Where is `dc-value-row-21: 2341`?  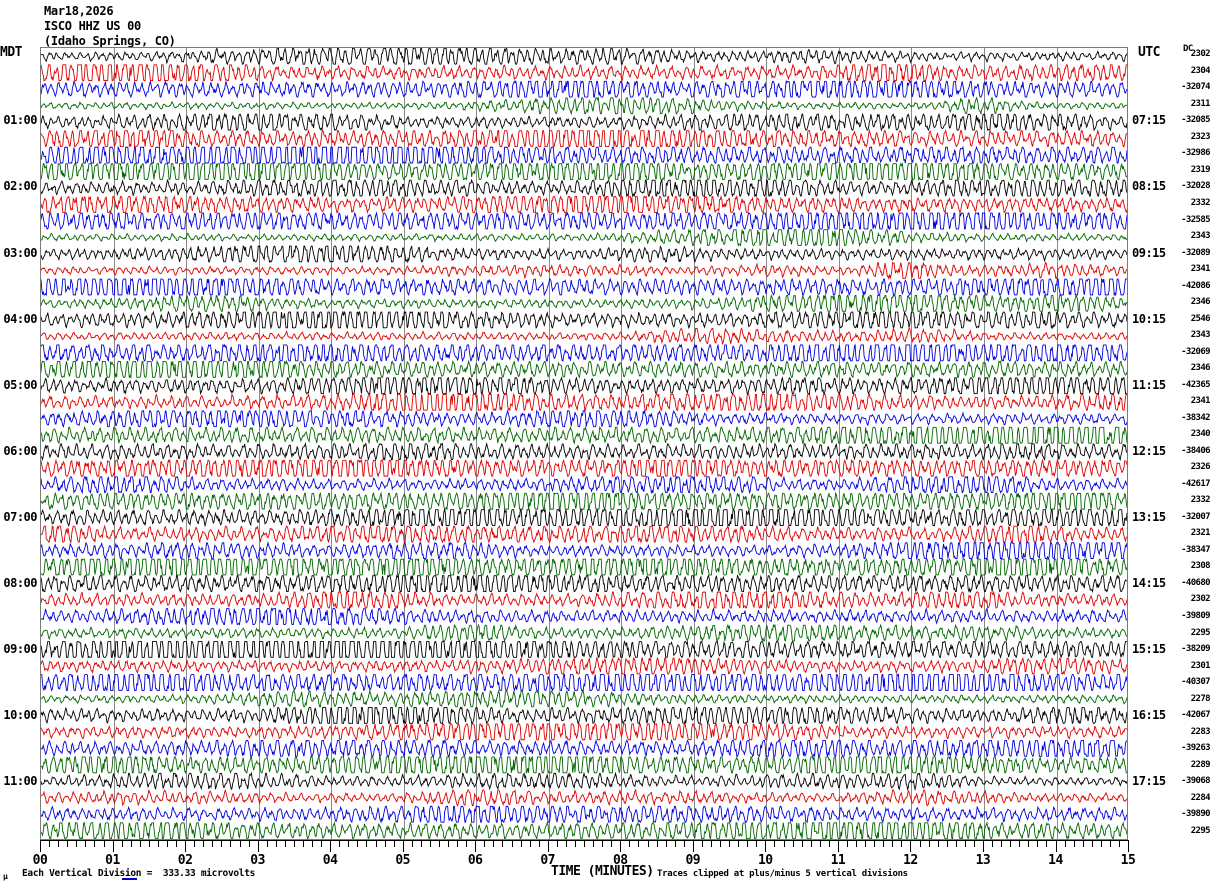
dc-value-row-21: 2341 is located at coordinates (1200, 401).